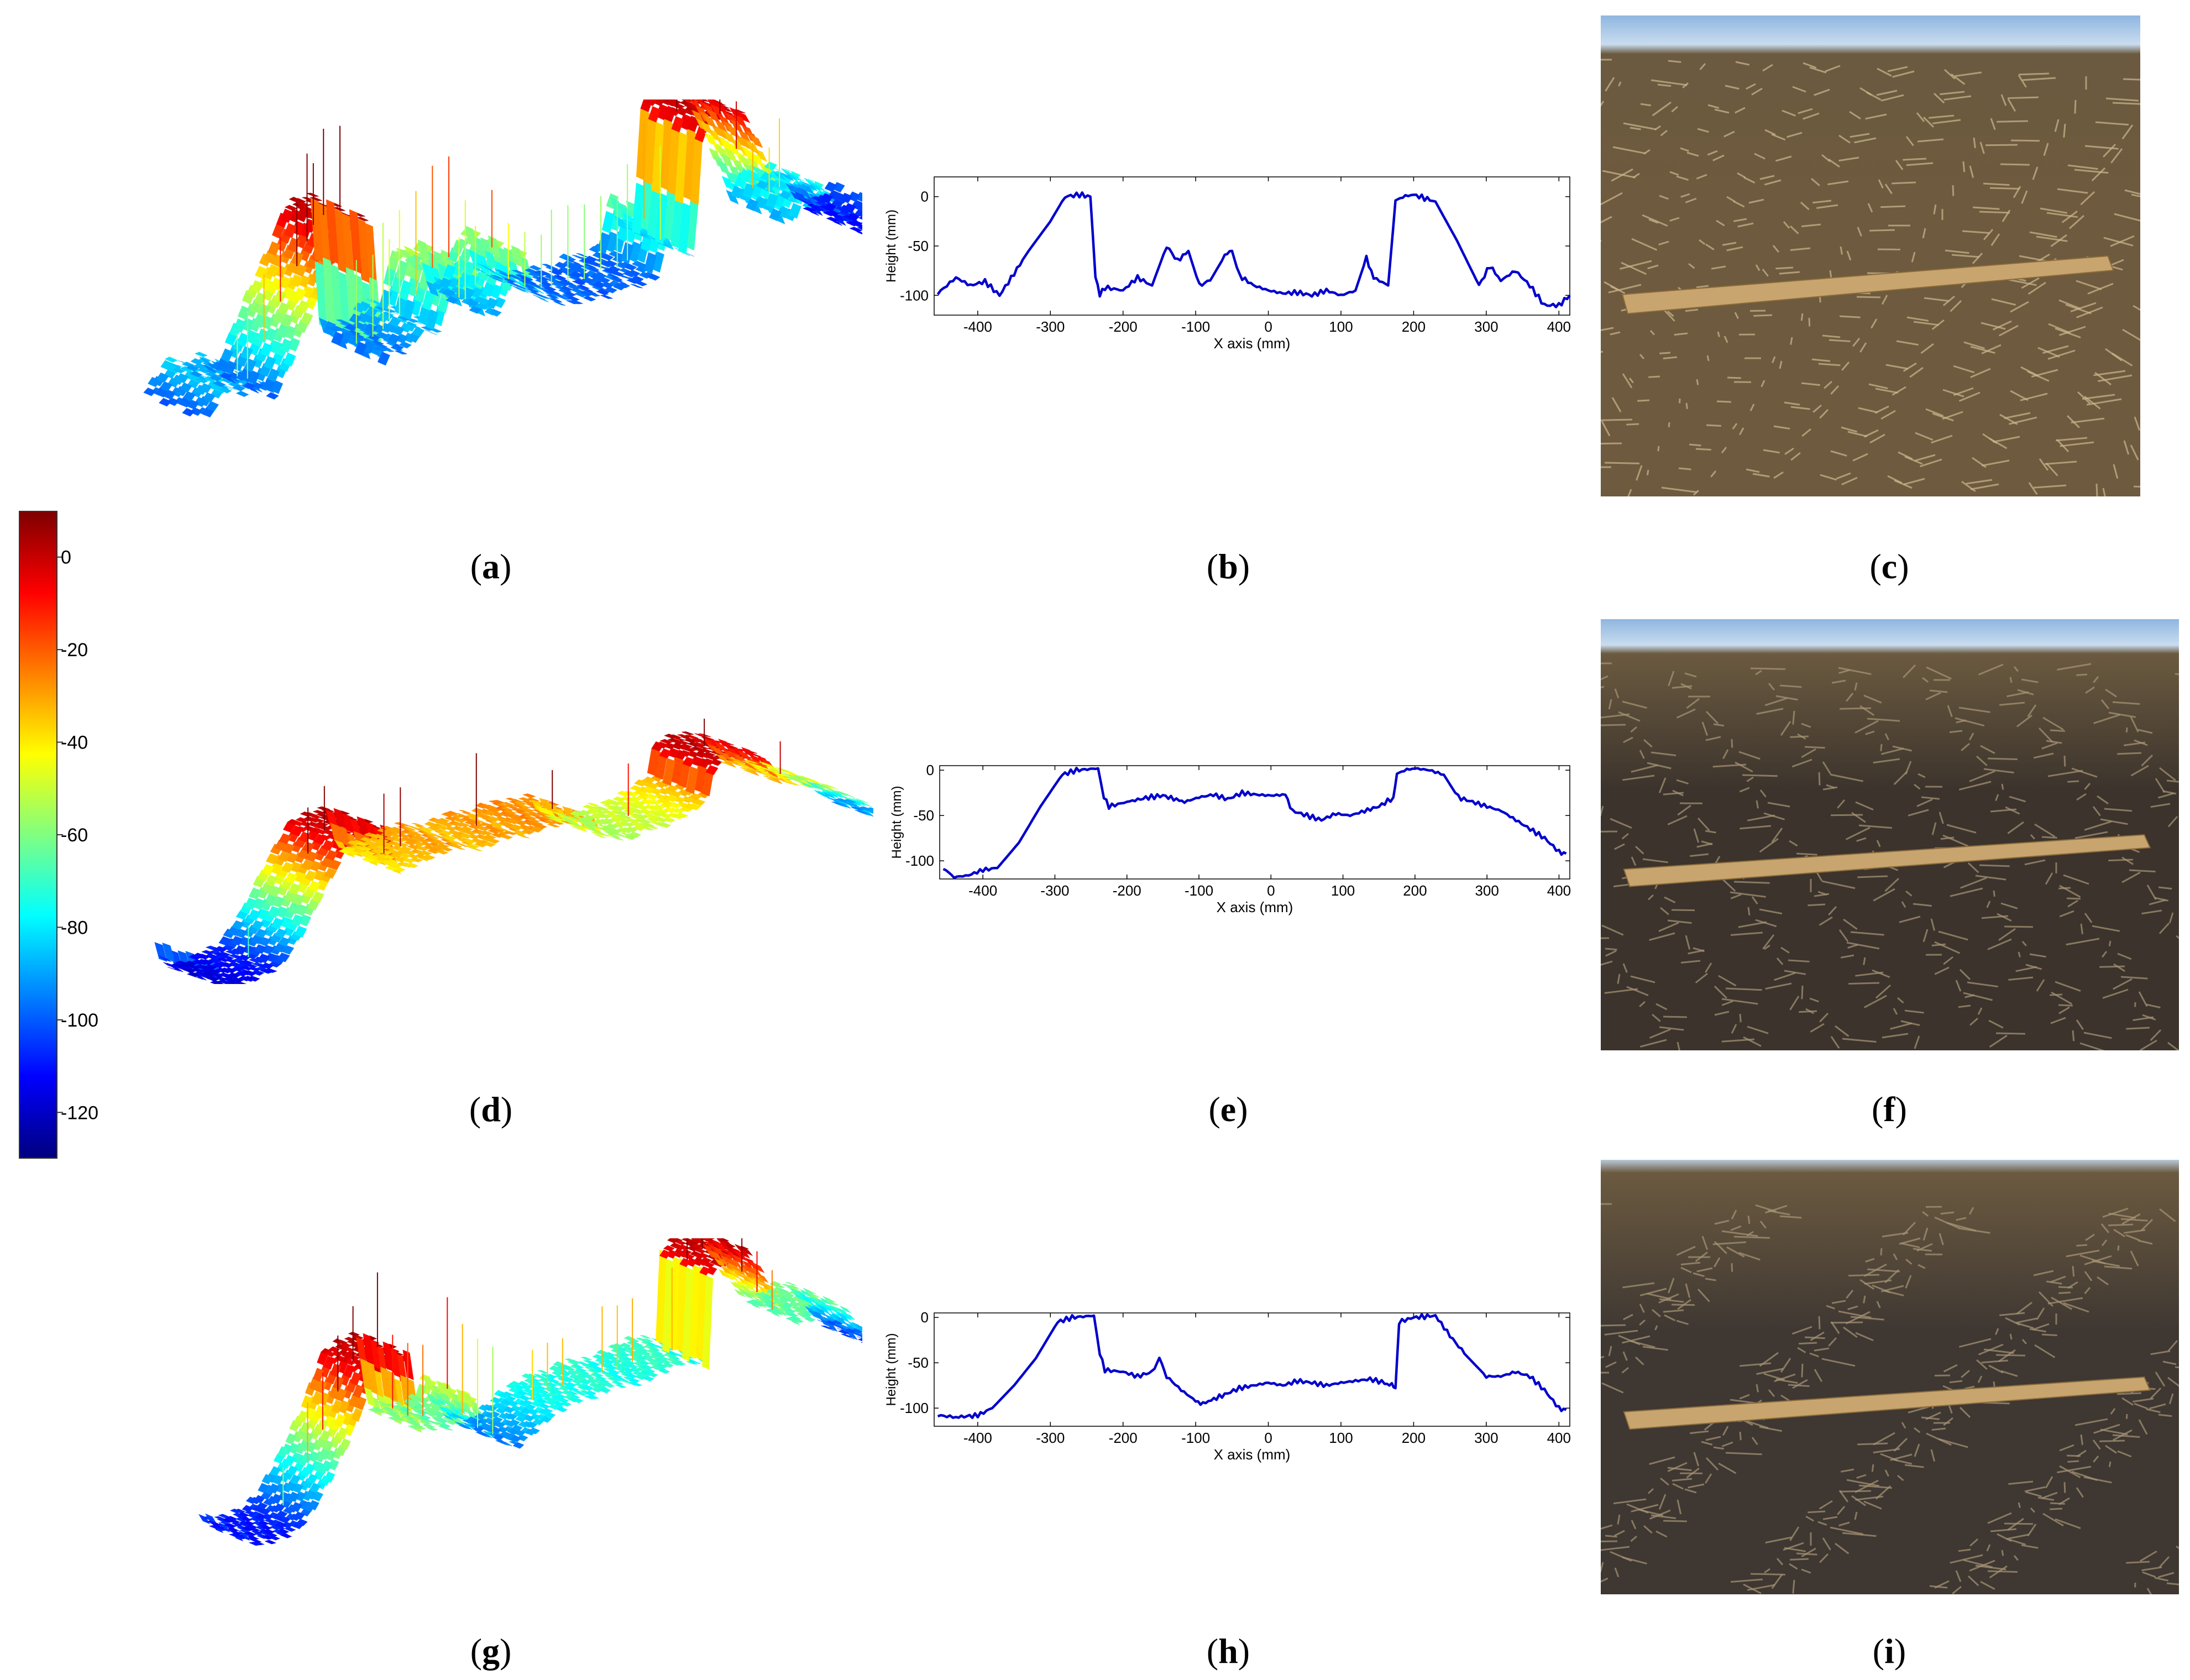 This screenshot has width=2190, height=1680. I want to click on colorbar-tick-label: -40, so click(74, 742).